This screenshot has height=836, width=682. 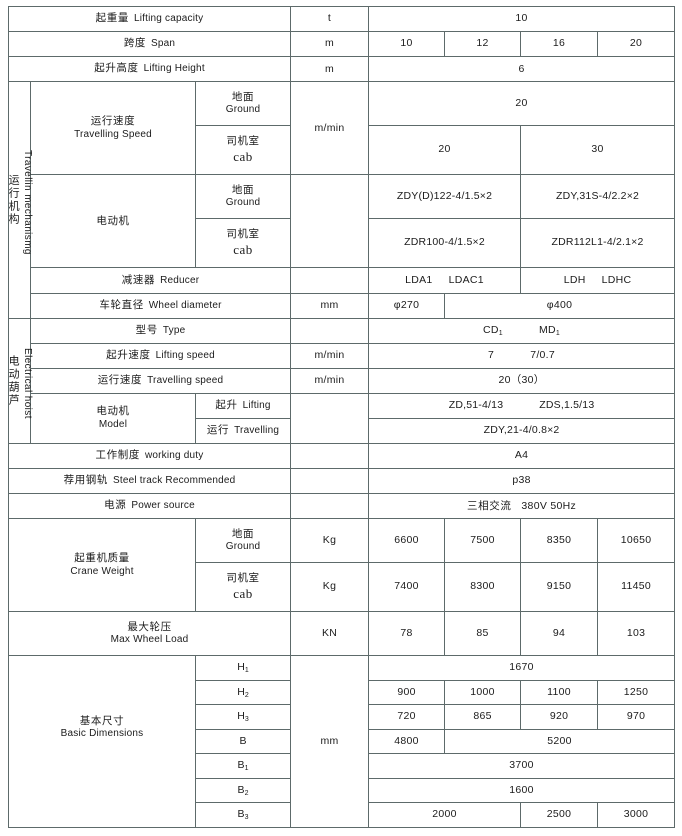 What do you see at coordinates (330, 19) in the screenshot?
I see `unit-lifting-capacity: t` at bounding box center [330, 19].